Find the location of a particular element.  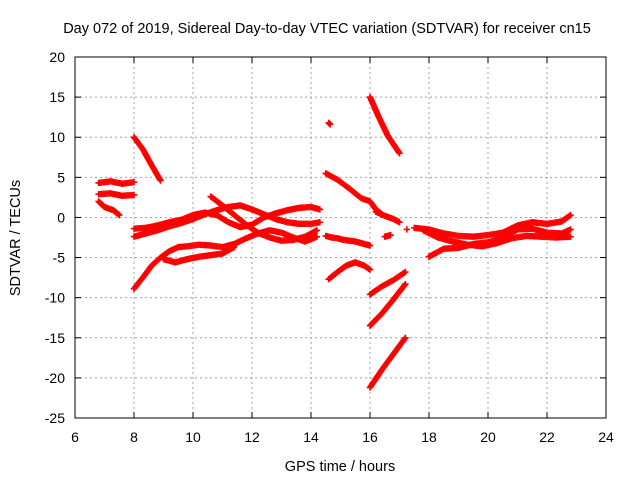

y-tick-label: 5 is located at coordinates (61, 177).